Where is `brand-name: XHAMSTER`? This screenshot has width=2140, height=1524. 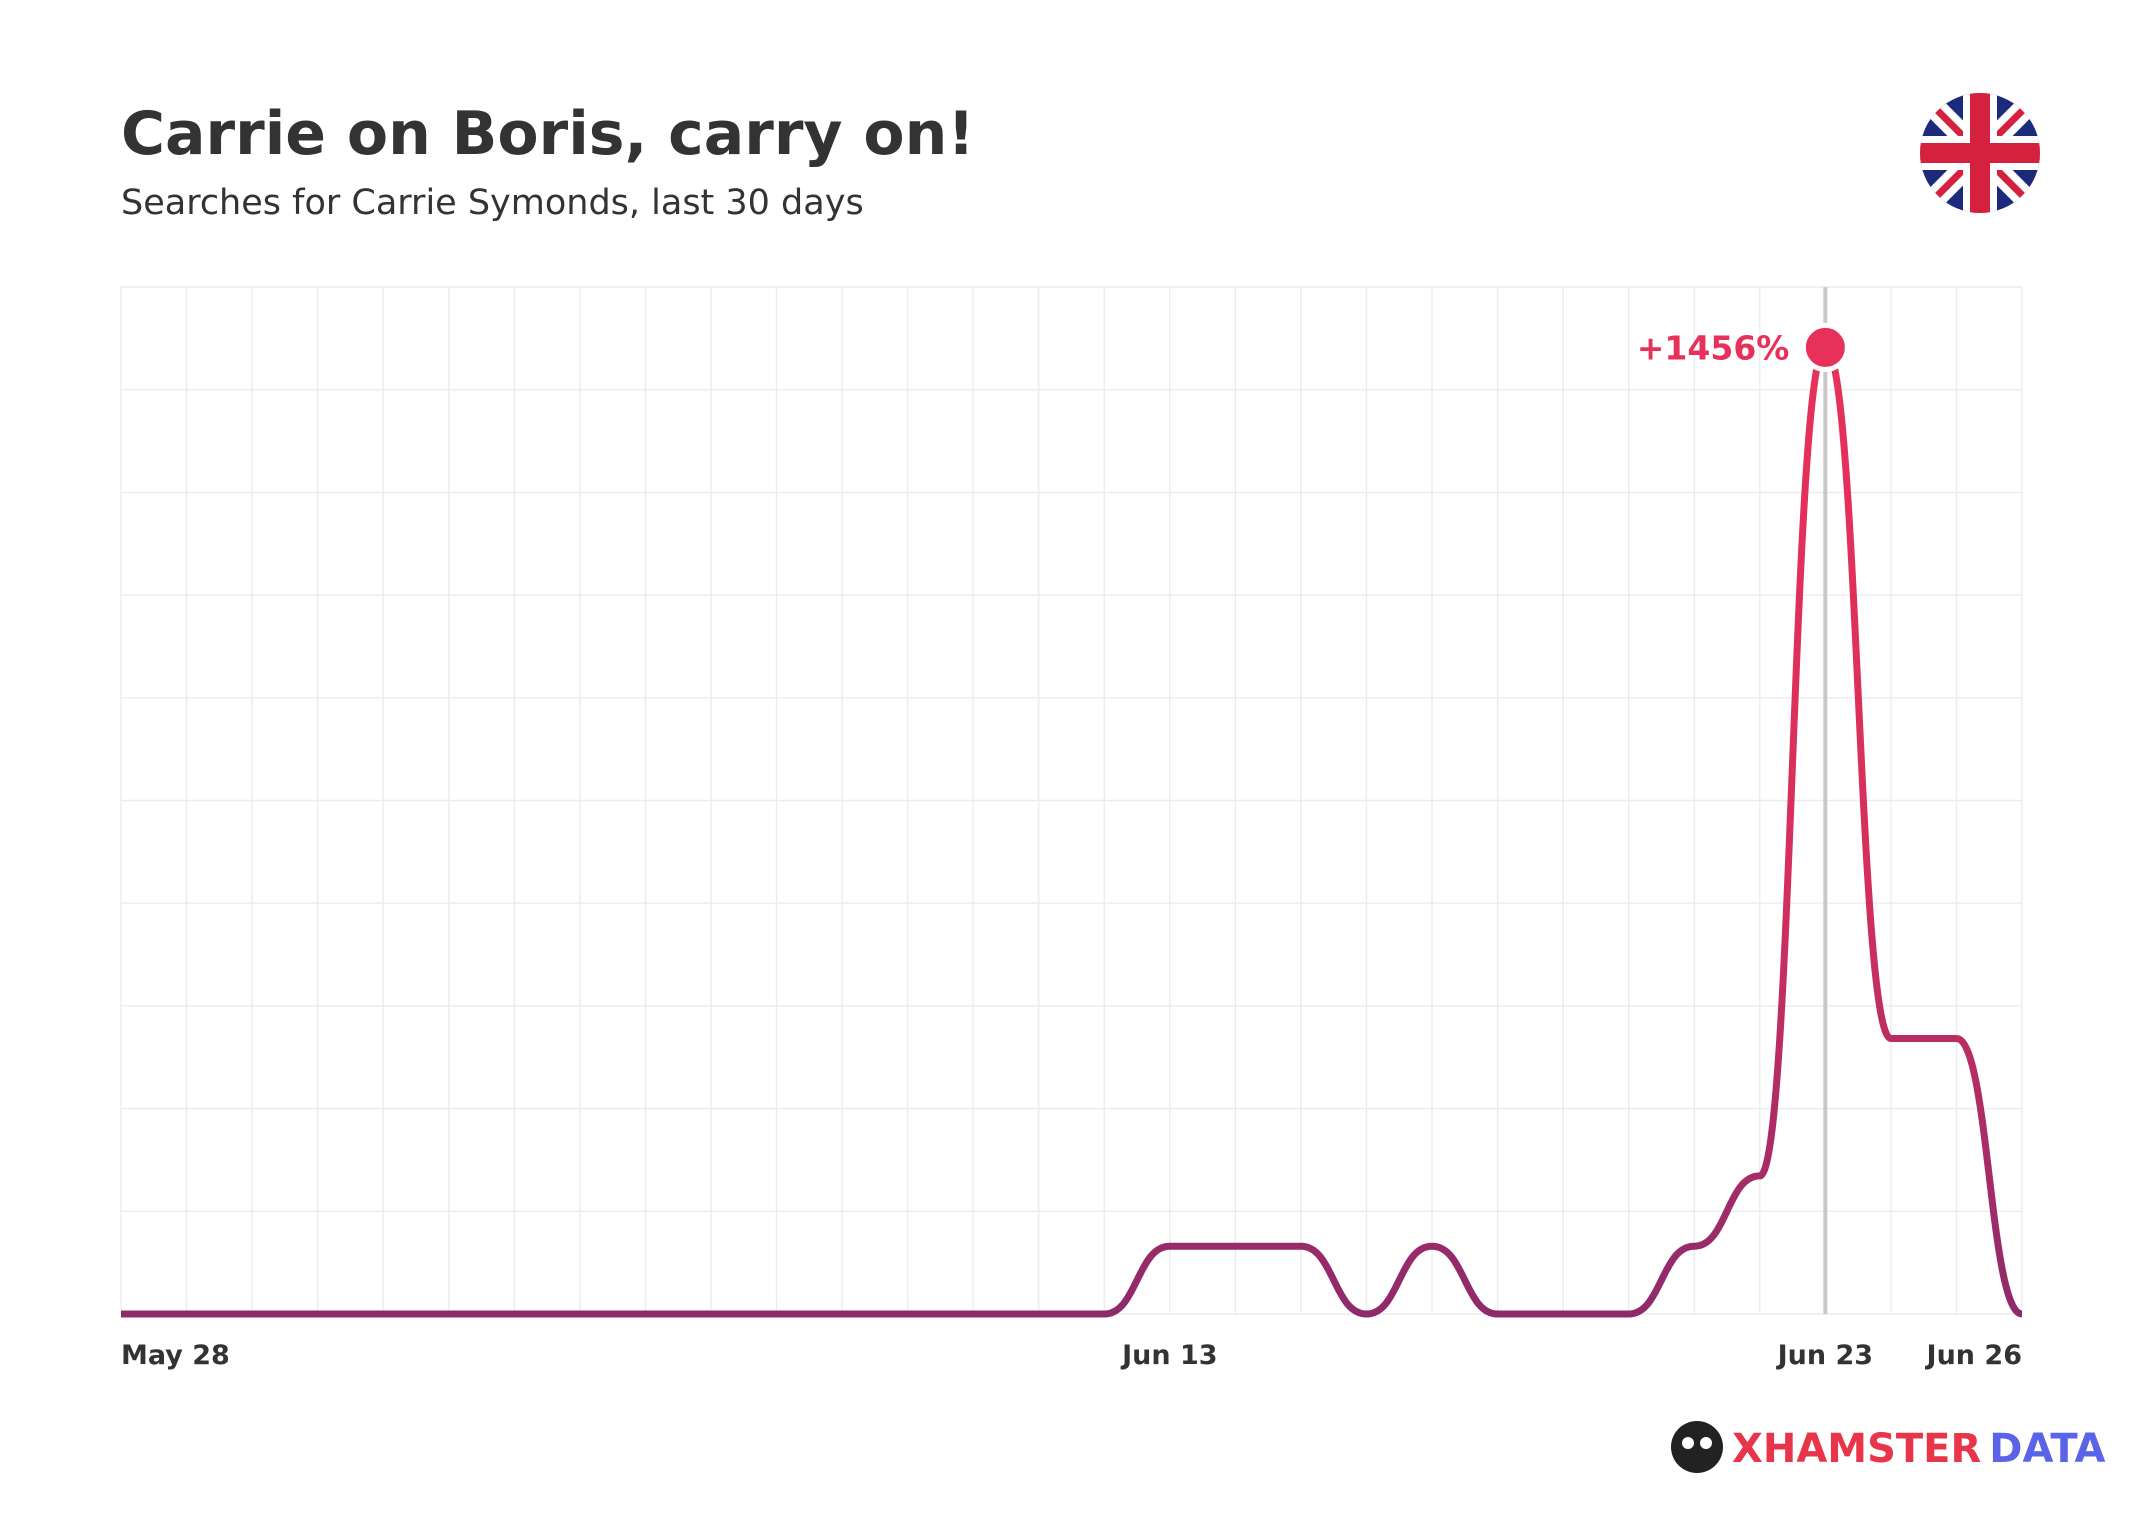
brand-name: XHAMSTER is located at coordinates (1856, 1449).